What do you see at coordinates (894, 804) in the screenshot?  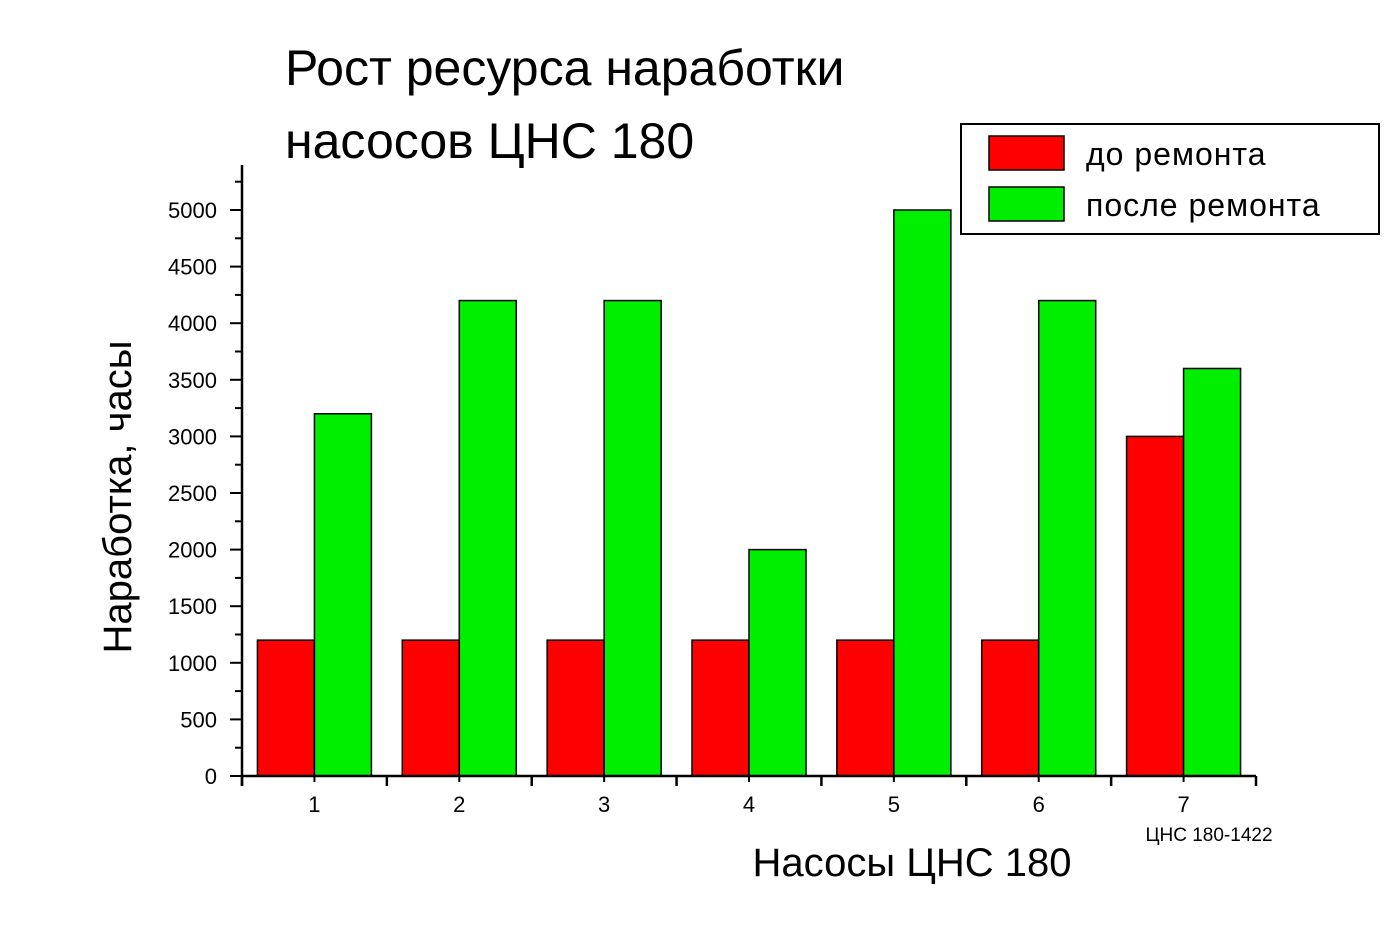 I see `x-tick-label: 5` at bounding box center [894, 804].